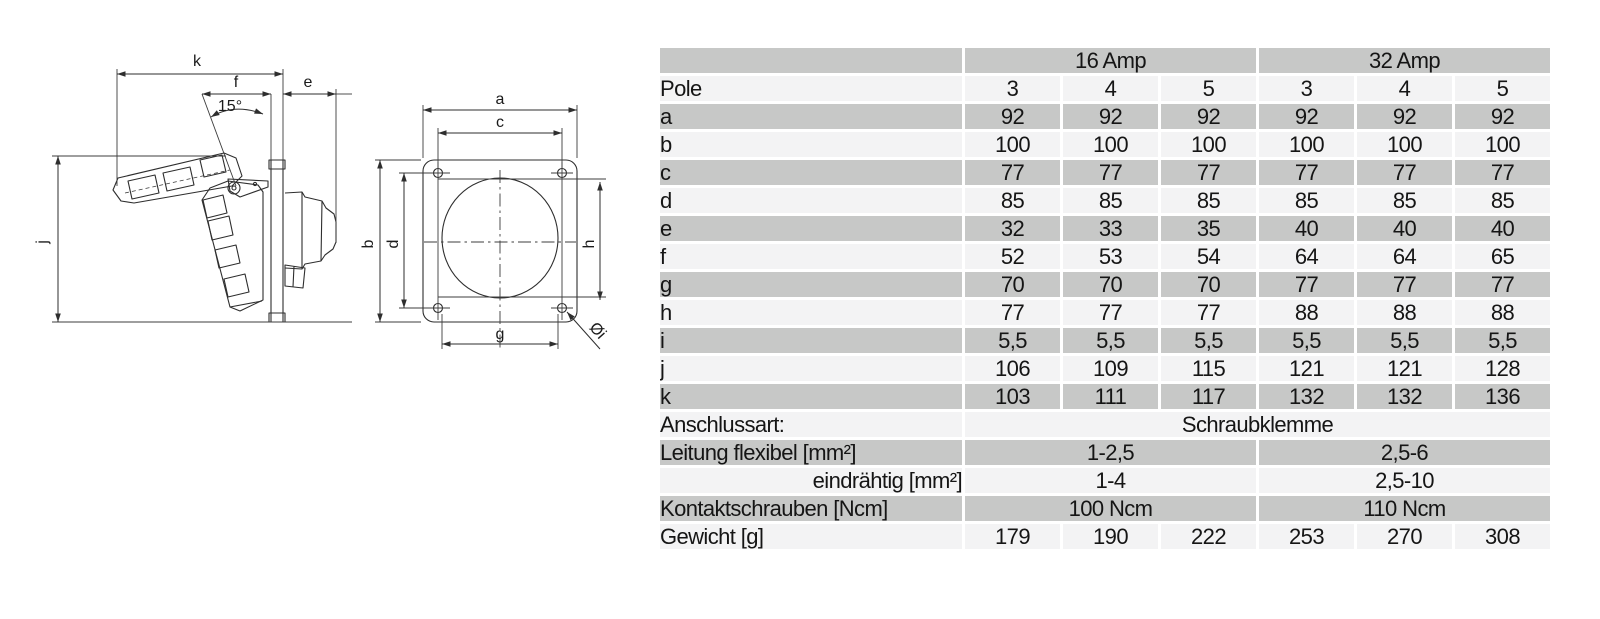 This screenshot has height=619, width=1600. What do you see at coordinates (368, 243) in the screenshot?
I see `dim-label-b: b` at bounding box center [368, 243].